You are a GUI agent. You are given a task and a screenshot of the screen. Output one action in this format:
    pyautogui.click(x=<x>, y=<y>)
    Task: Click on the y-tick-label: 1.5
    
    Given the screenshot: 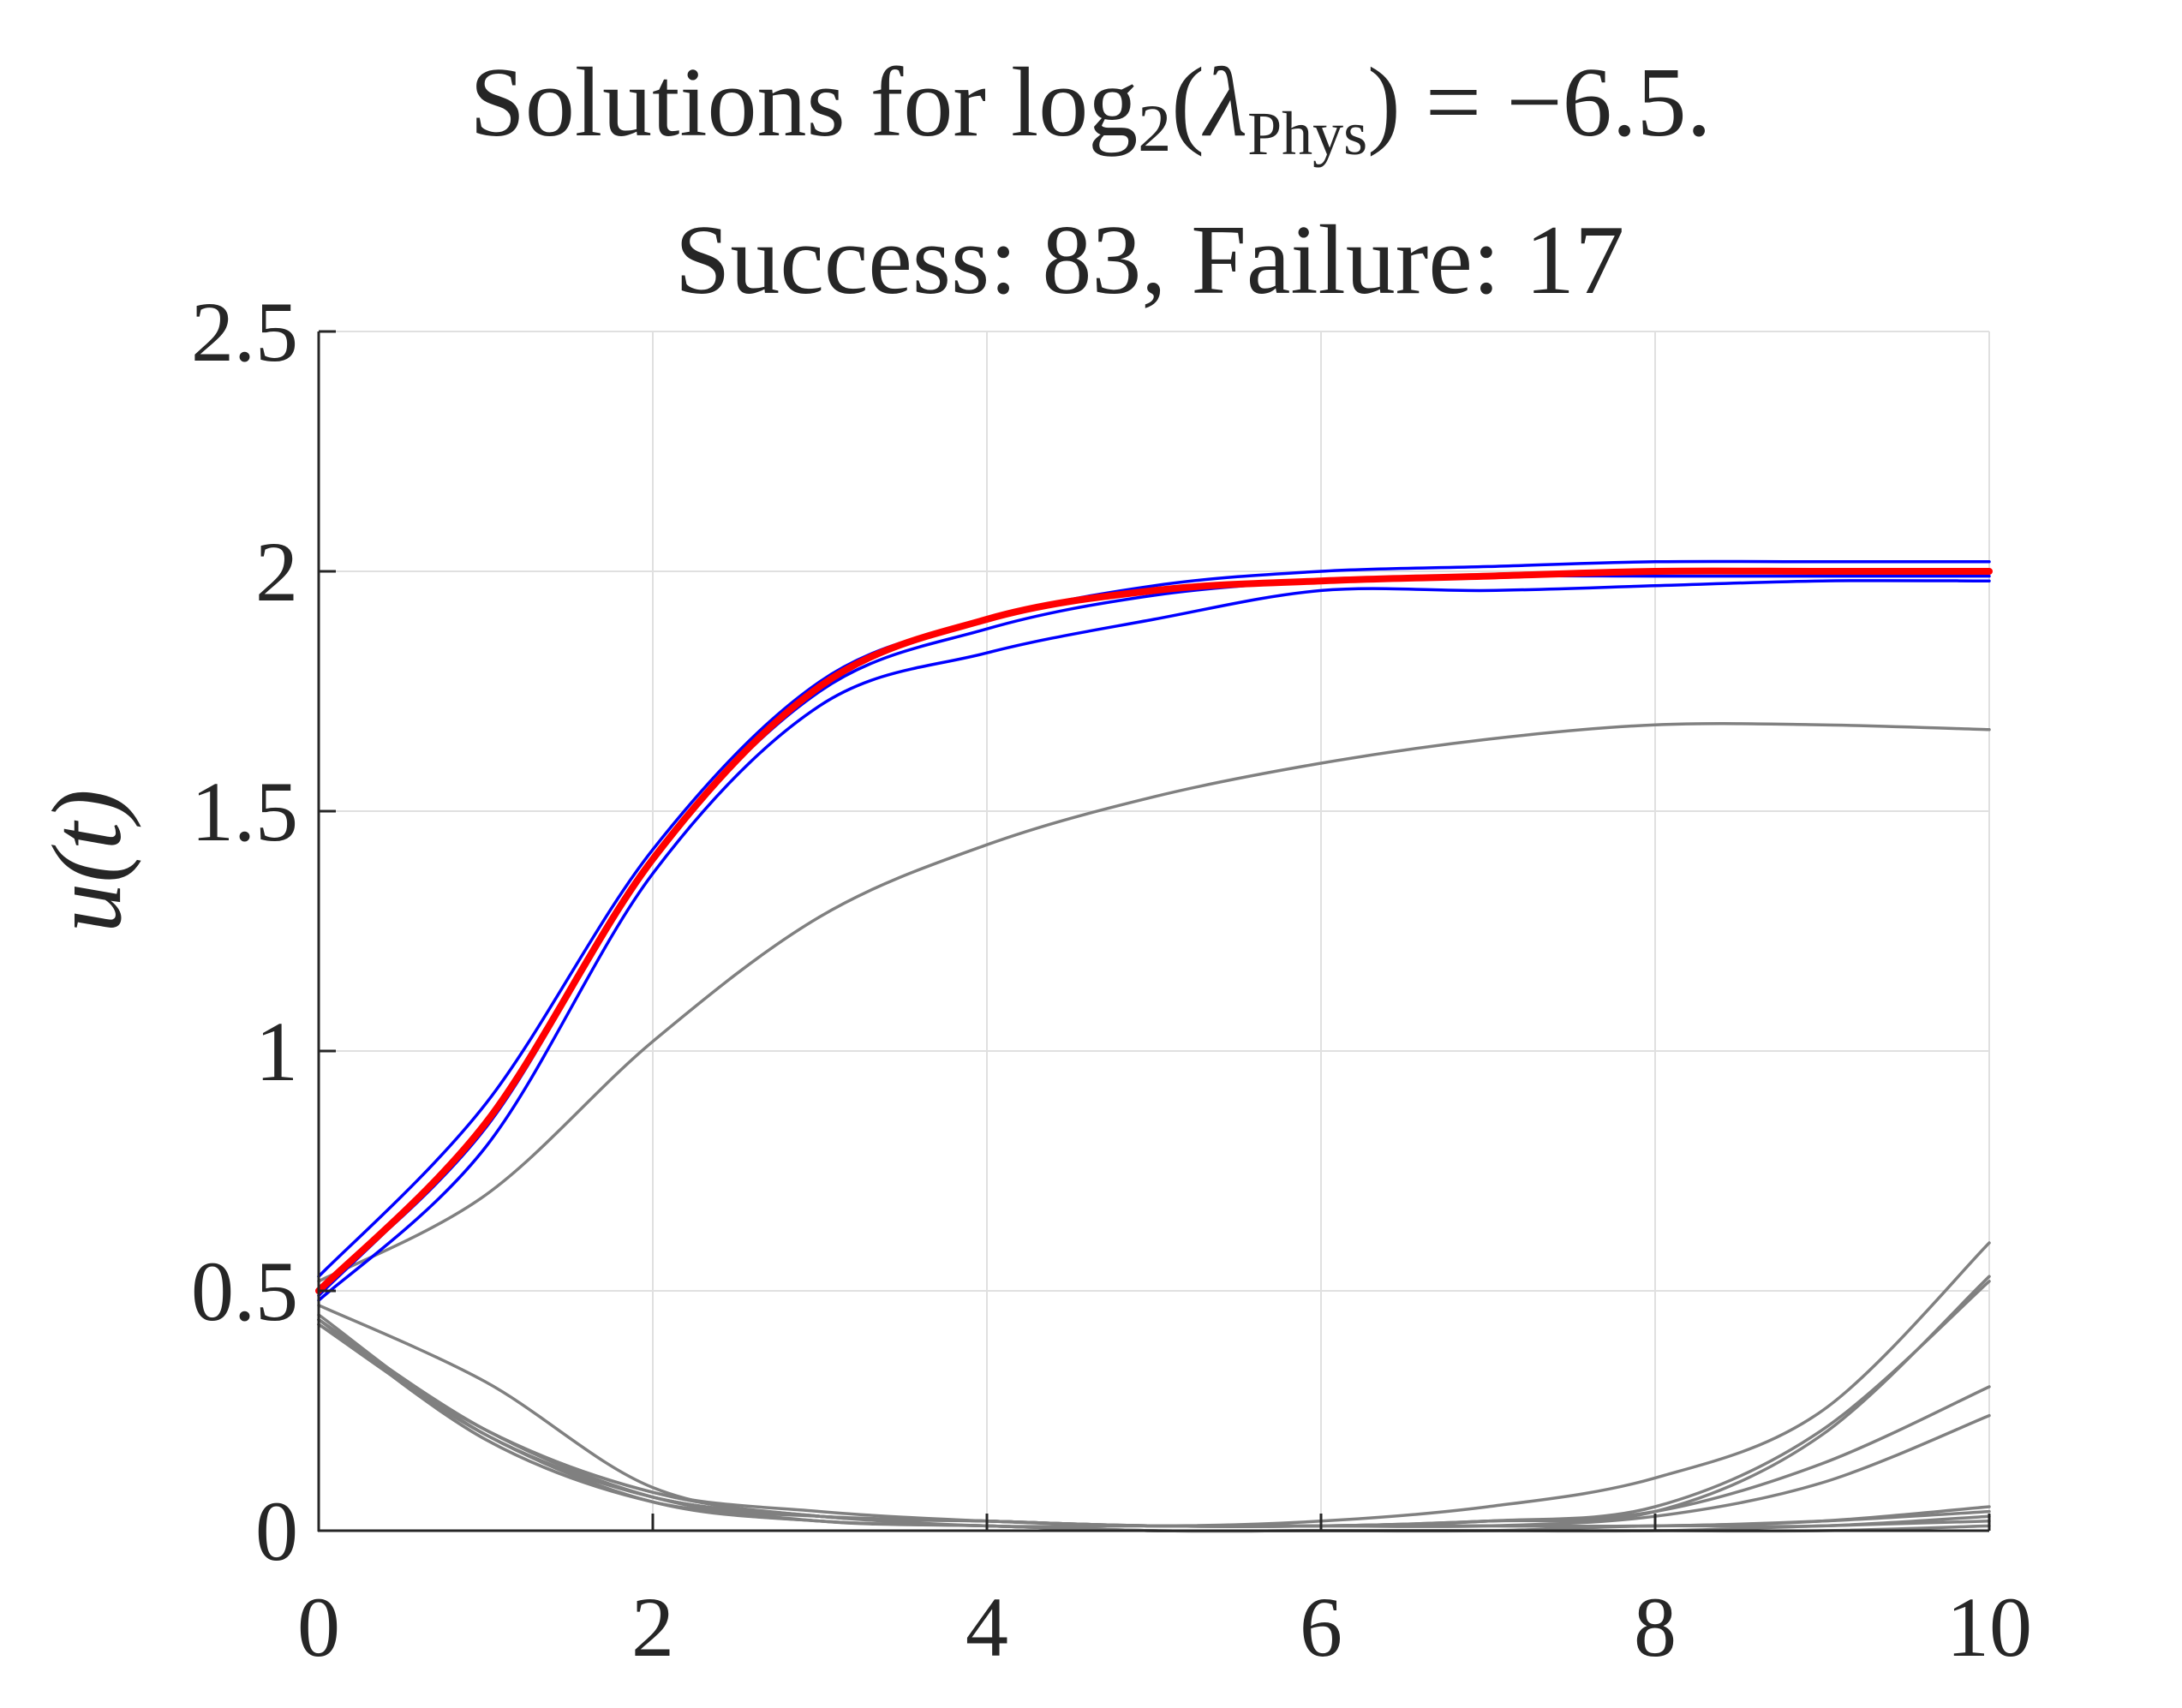 What is the action you would take?
    pyautogui.click(x=245, y=812)
    